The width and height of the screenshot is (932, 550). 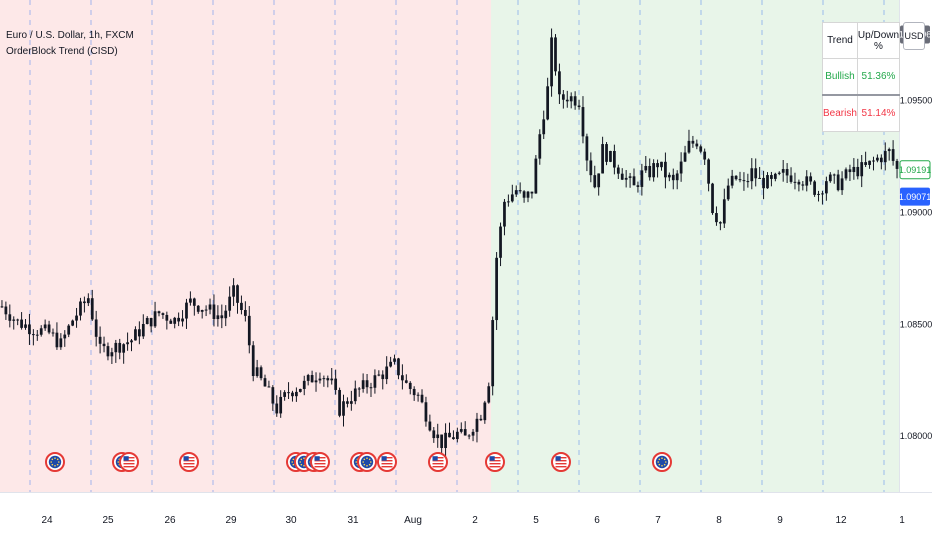 What do you see at coordinates (780, 520) in the screenshot?
I see `time-tick-label: 9` at bounding box center [780, 520].